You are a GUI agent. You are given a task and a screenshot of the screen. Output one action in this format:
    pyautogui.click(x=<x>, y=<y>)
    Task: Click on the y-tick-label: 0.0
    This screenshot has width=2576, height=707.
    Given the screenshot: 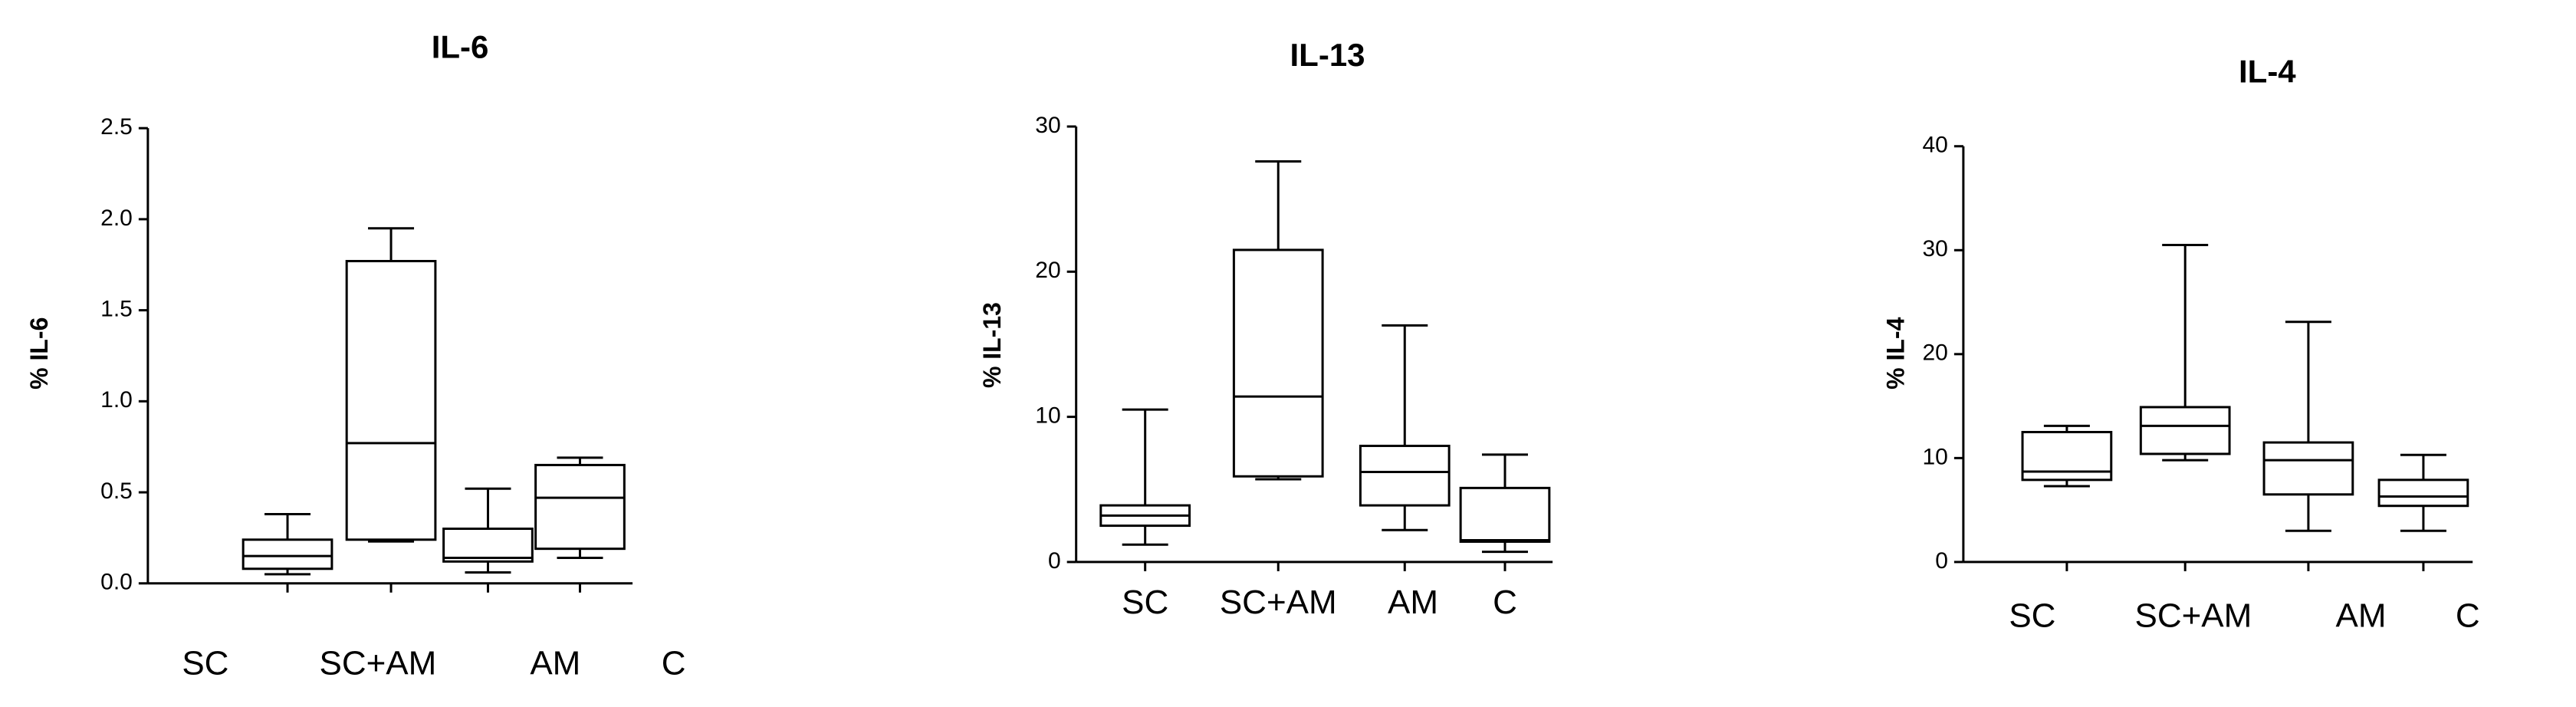 What is the action you would take?
    pyautogui.click(x=117, y=582)
    